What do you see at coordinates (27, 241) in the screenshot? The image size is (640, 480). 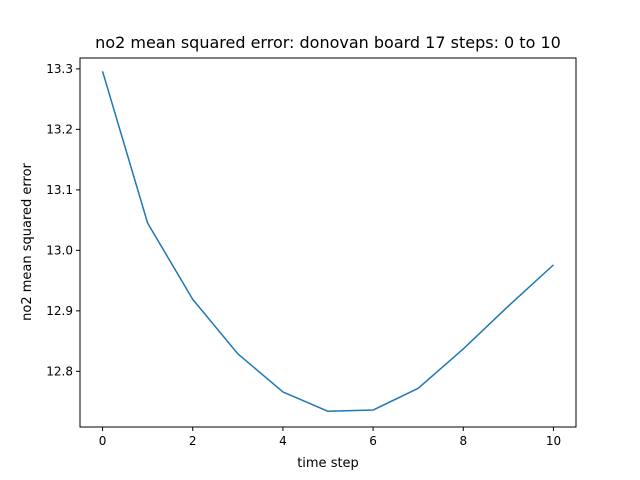 I see `y-axis-label: no2 mean squared error` at bounding box center [27, 241].